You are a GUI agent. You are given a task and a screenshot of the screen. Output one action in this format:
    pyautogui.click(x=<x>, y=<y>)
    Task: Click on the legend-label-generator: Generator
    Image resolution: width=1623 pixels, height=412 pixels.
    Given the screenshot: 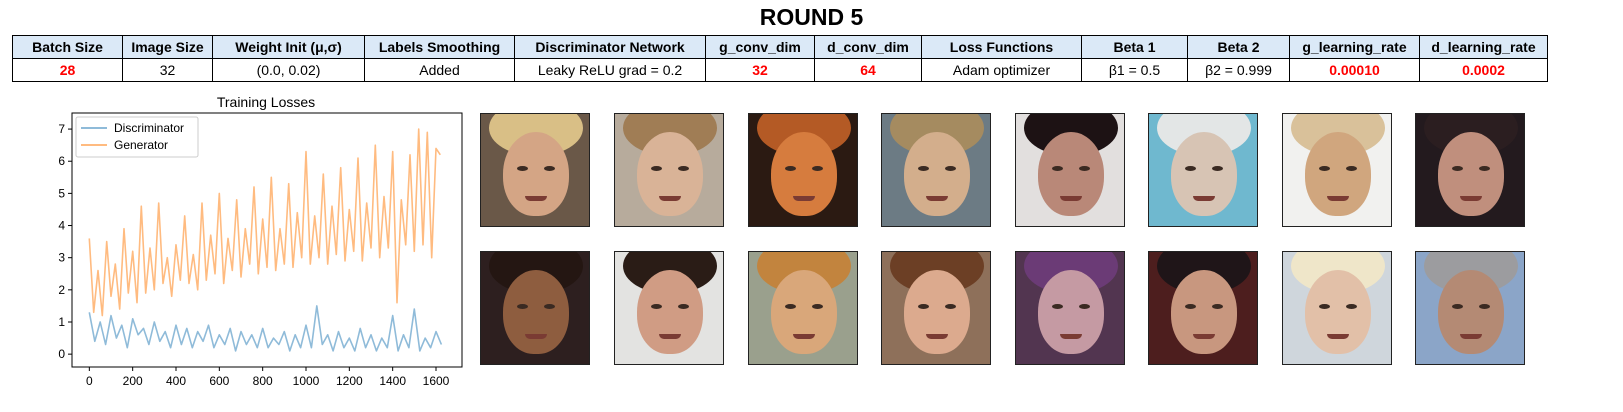 What is the action you would take?
    pyautogui.click(x=141, y=145)
    